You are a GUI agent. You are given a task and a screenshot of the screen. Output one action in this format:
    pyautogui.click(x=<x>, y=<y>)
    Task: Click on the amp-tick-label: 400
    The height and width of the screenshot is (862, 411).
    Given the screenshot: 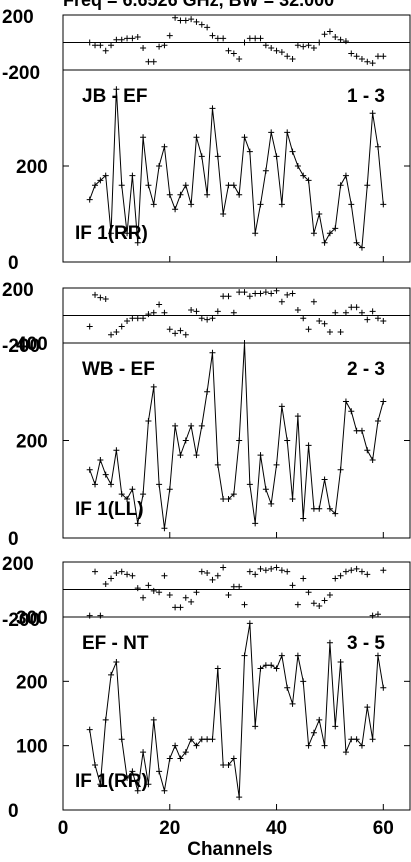 What is the action you would take?
    pyautogui.click(x=32, y=344)
    